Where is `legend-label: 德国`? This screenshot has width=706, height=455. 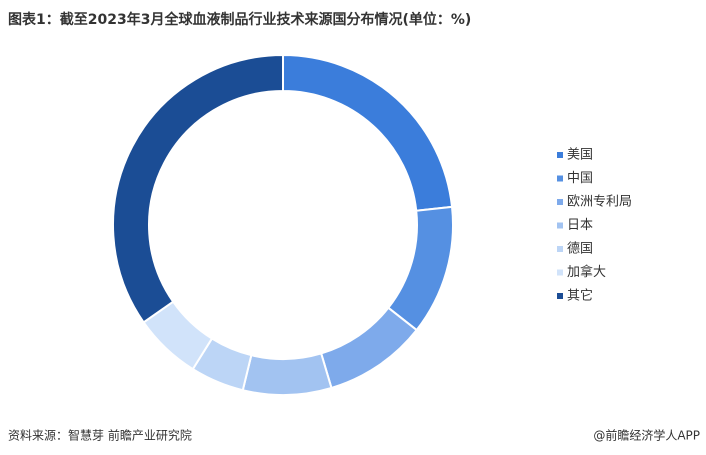 legend-label: 德国 is located at coordinates (580, 249).